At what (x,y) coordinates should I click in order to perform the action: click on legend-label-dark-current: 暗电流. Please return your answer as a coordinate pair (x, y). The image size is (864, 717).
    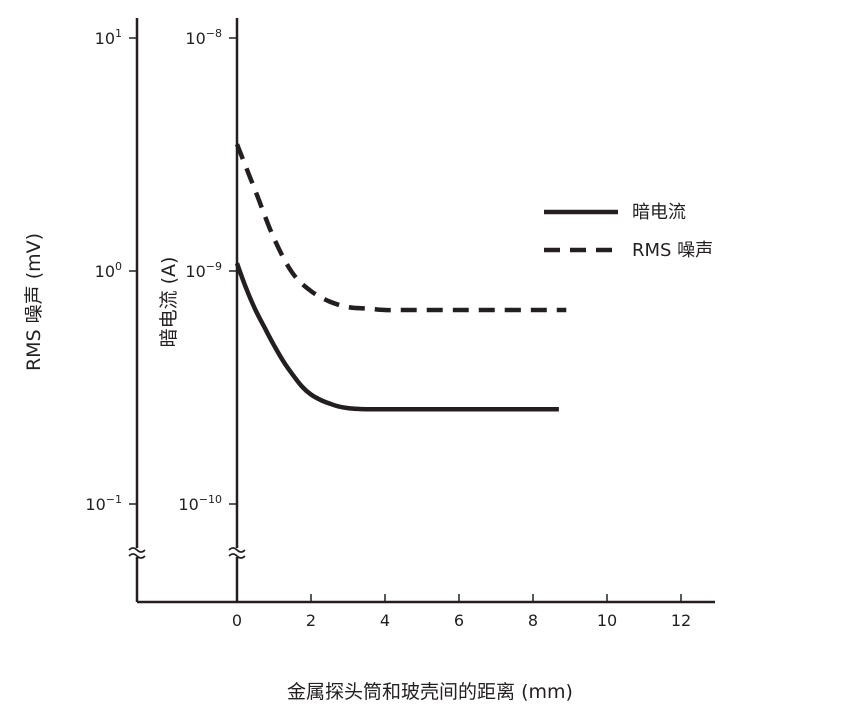
    Looking at the image, I should click on (659, 212).